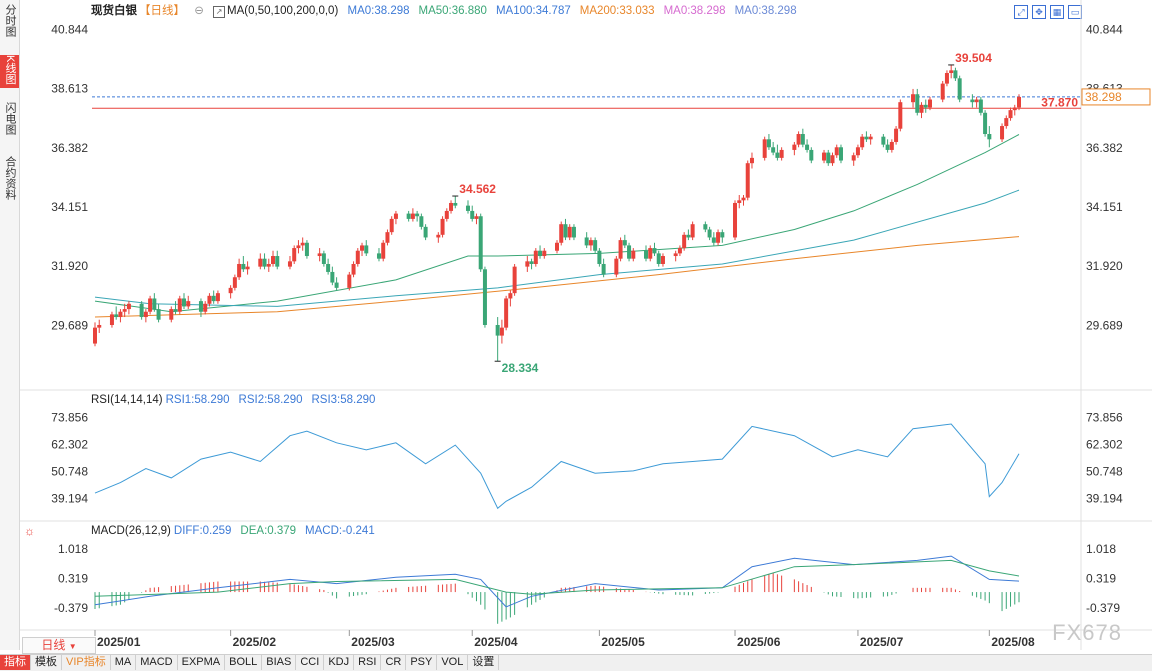 This screenshot has height=671, width=1152. I want to click on ma-indicator-icon: ↗, so click(219, 12).